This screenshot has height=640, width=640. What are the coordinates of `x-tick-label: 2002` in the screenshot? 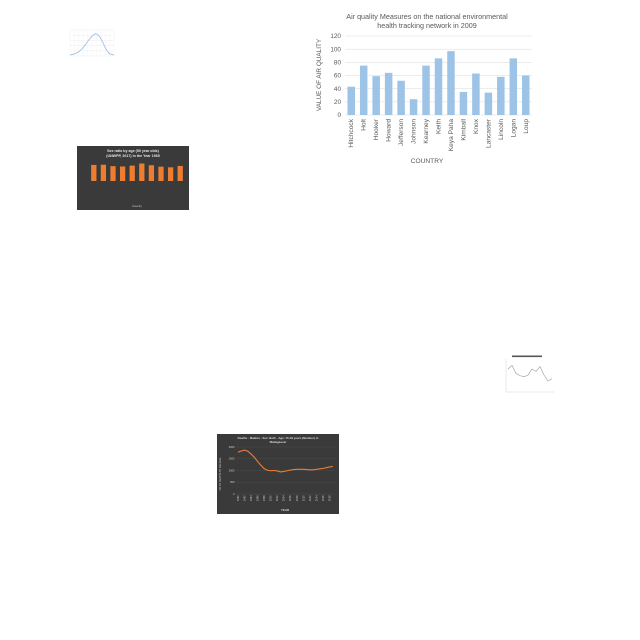 It's located at (277, 498).